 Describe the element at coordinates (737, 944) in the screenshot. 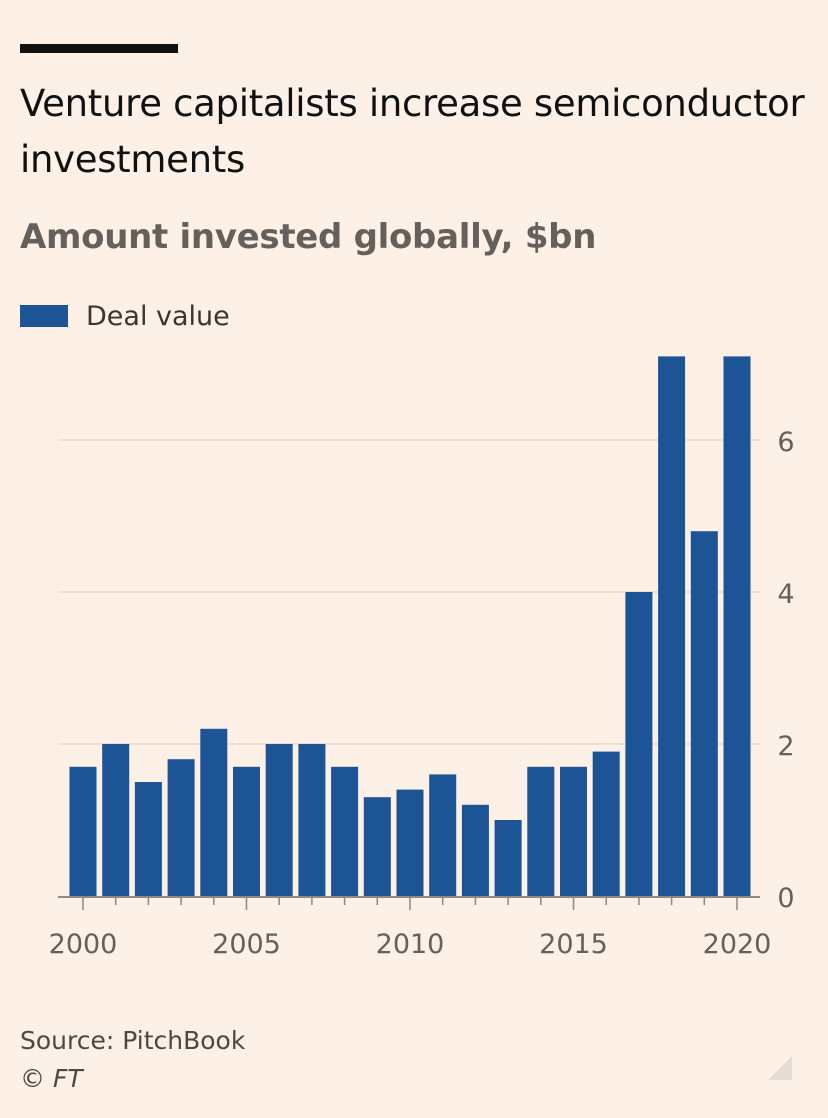

I see `x-tick-label-2020: 2020` at that location.